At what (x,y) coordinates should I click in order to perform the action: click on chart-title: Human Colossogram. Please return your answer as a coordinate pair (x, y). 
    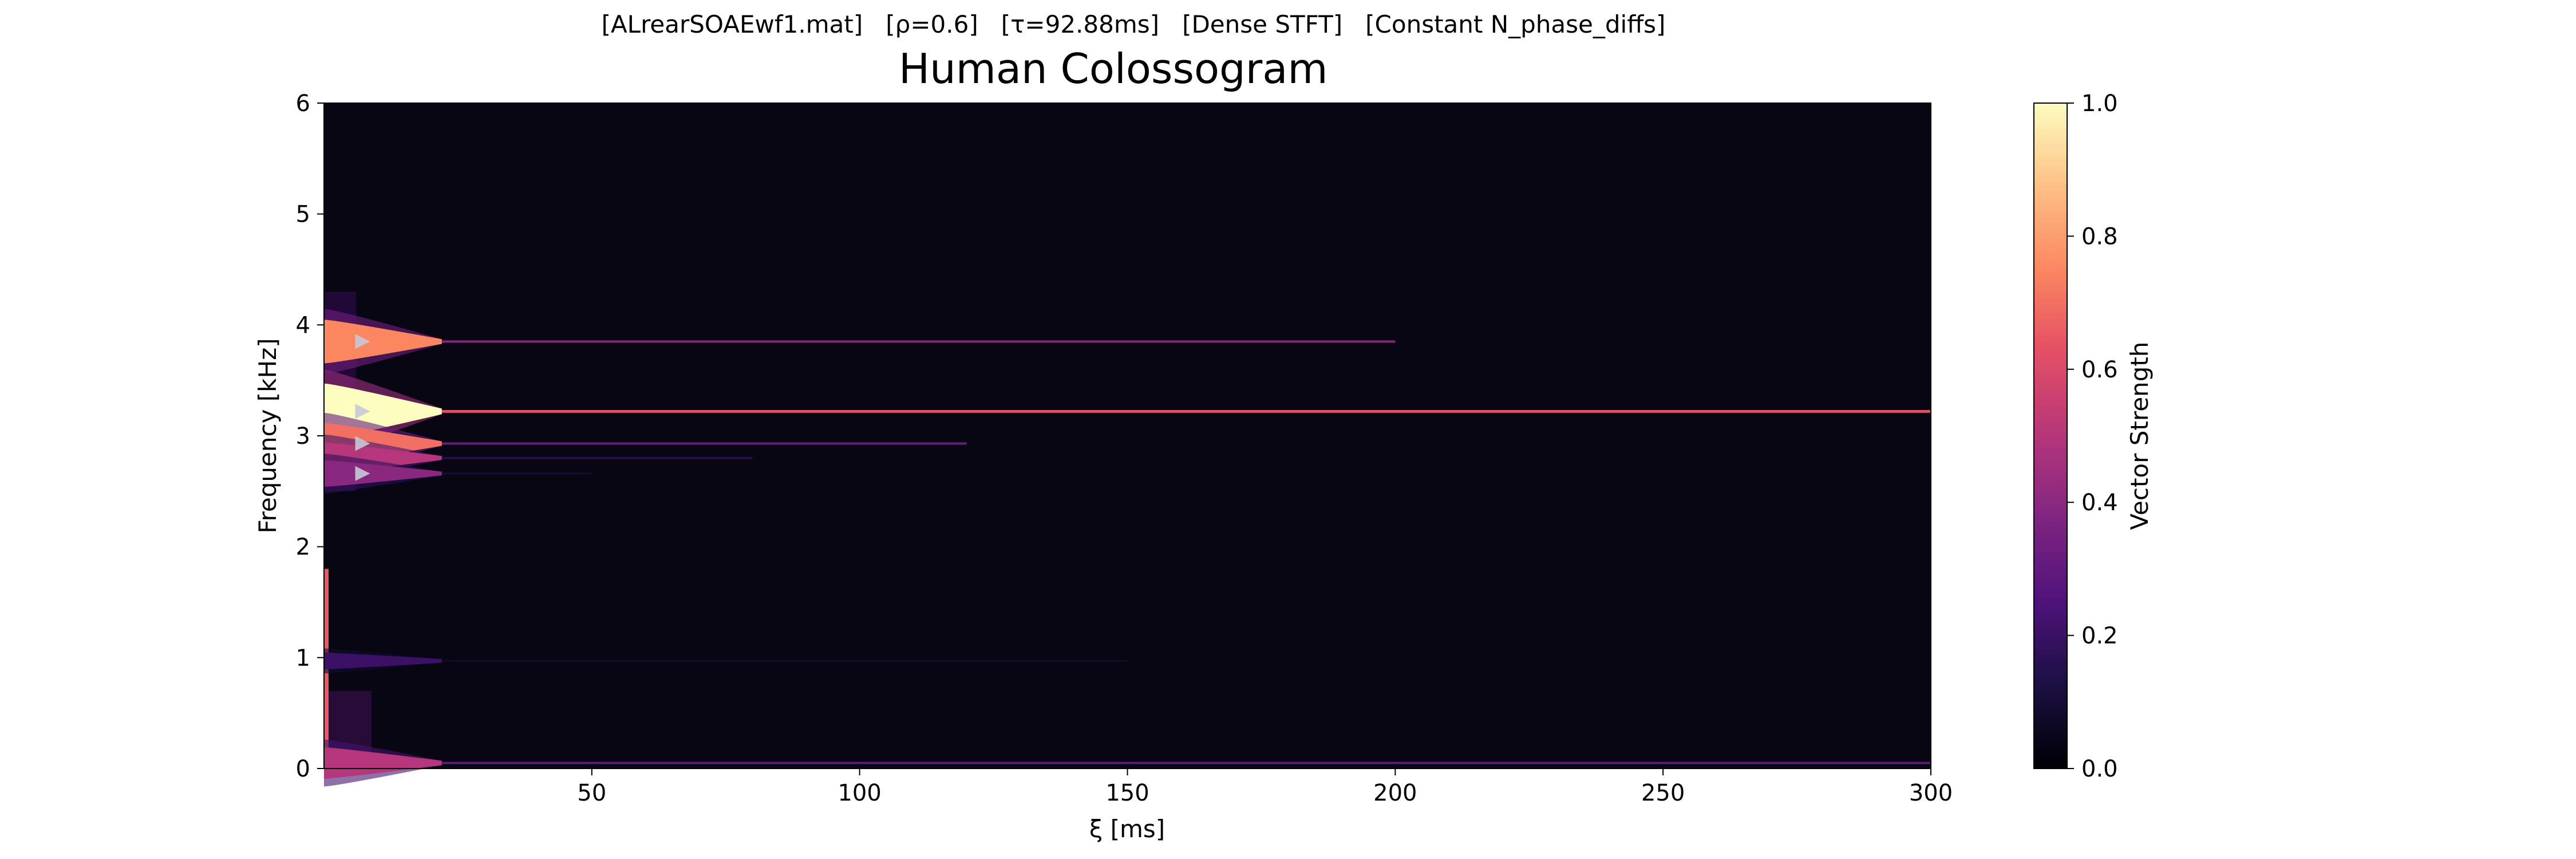
    Looking at the image, I should click on (1113, 69).